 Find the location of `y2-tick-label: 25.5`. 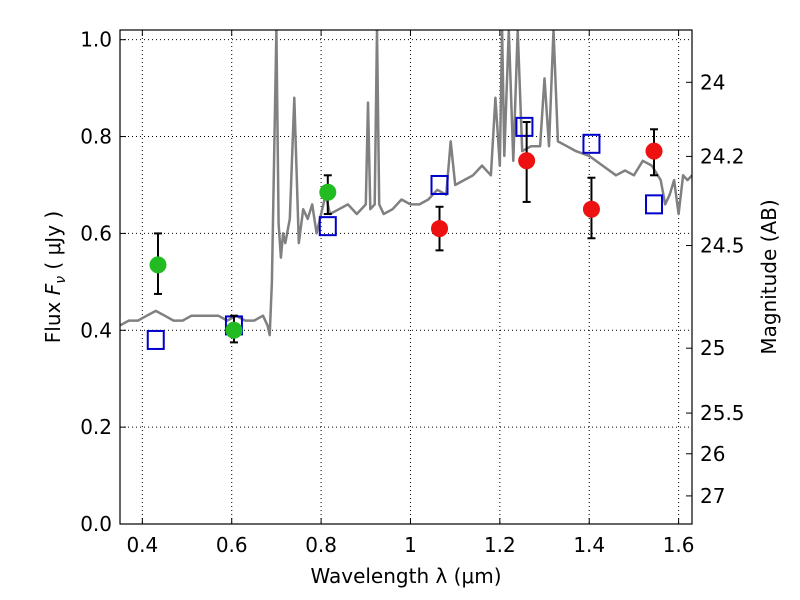

y2-tick-label: 25.5 is located at coordinates (722, 413).